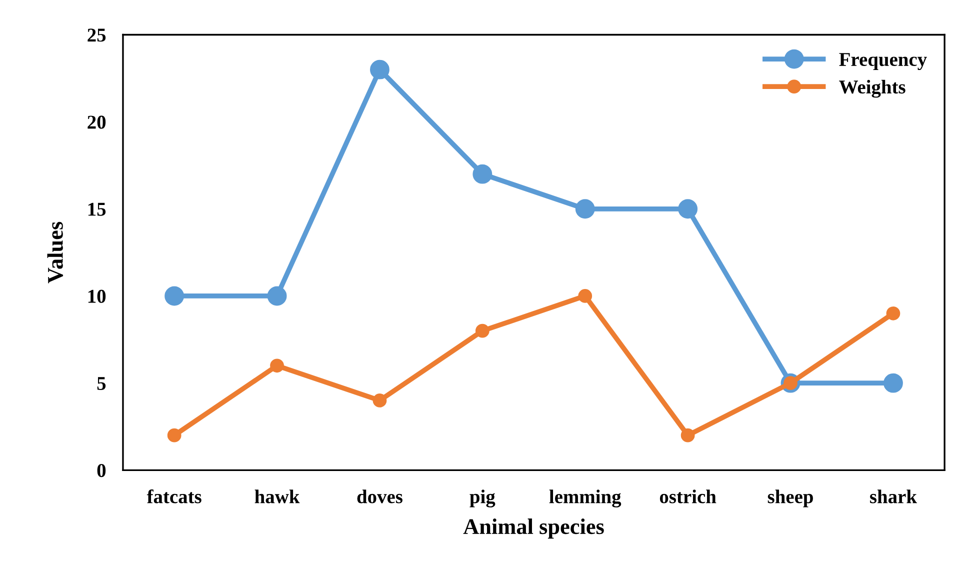 The height and width of the screenshot is (579, 957). Describe the element at coordinates (379, 497) in the screenshot. I see `x-tick-label: doves` at that location.